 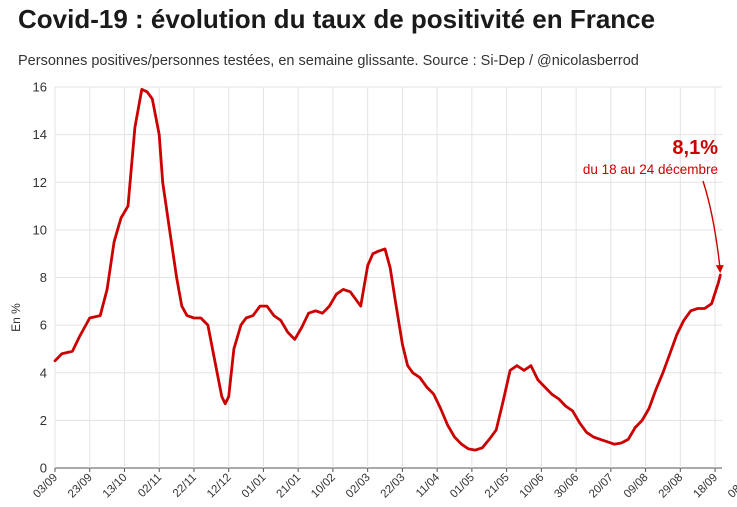 I want to click on annotation: 8,1% du 18 au 24 décembre, so click(x=653, y=205).